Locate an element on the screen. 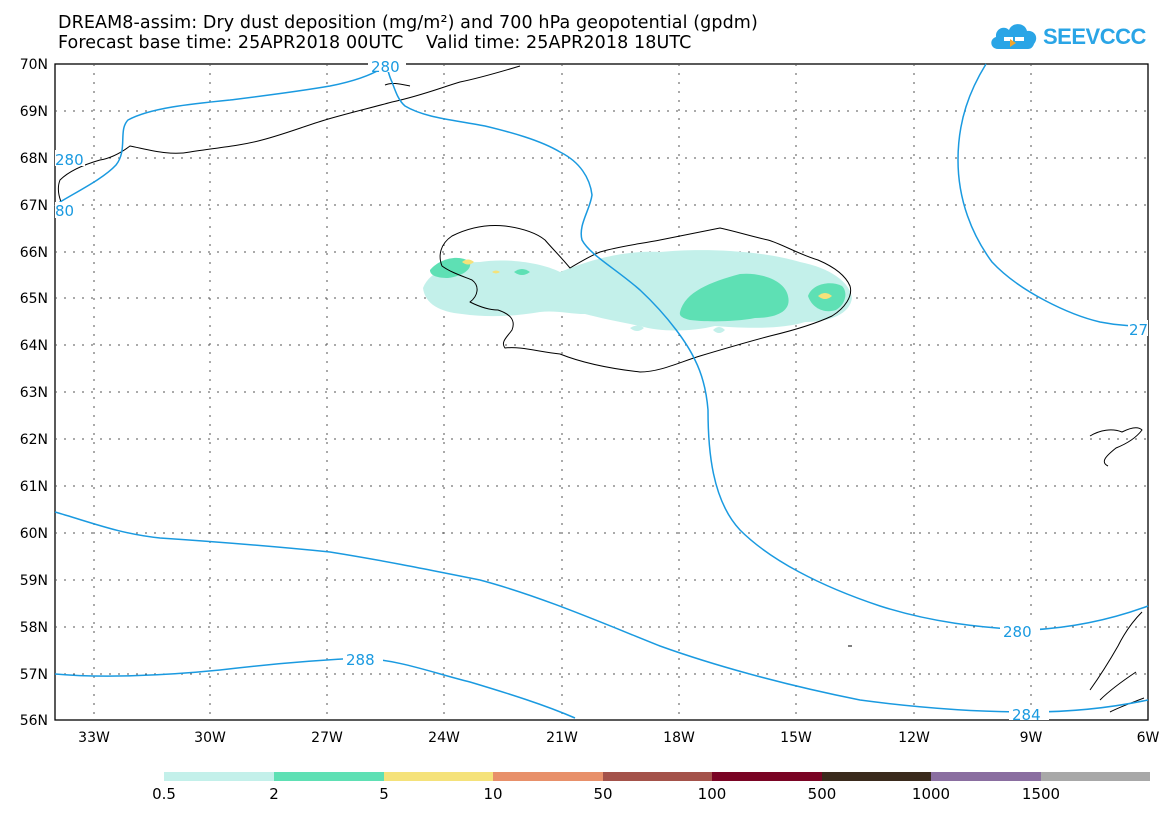  lat-label: 60N is located at coordinates (34, 534).